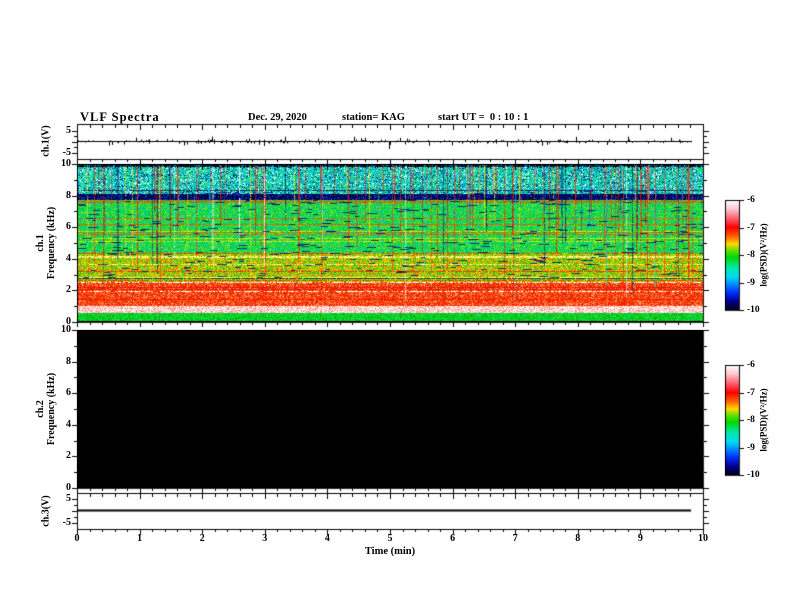 The image size is (792, 612). Describe the element at coordinates (703, 538) in the screenshot. I see `x-tick-label: 10` at that location.